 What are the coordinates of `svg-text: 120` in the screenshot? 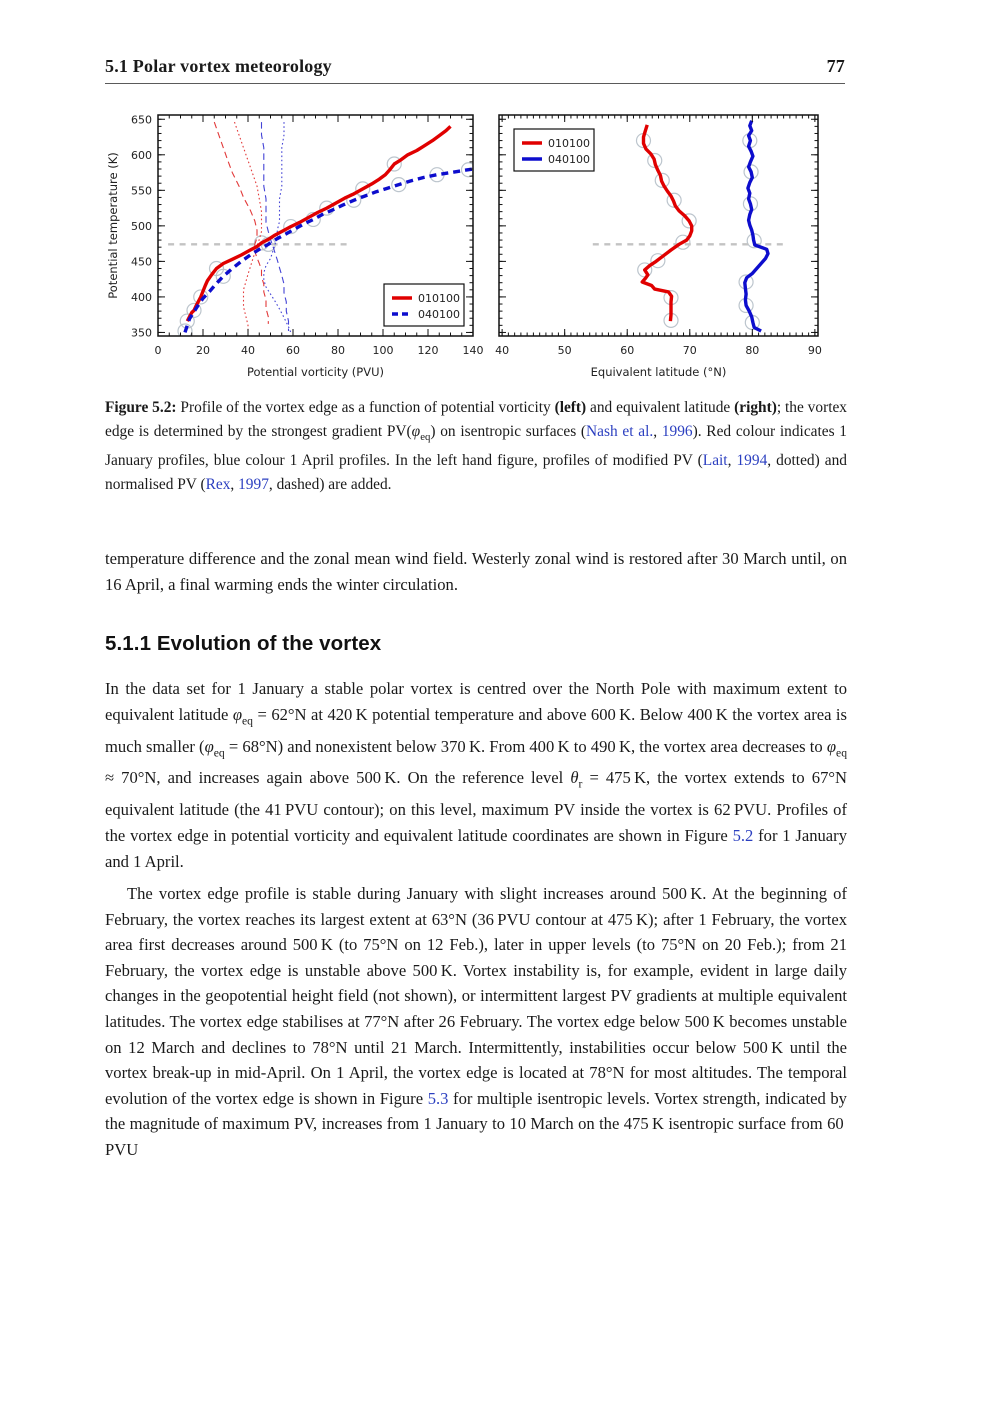 It's located at (428, 350).